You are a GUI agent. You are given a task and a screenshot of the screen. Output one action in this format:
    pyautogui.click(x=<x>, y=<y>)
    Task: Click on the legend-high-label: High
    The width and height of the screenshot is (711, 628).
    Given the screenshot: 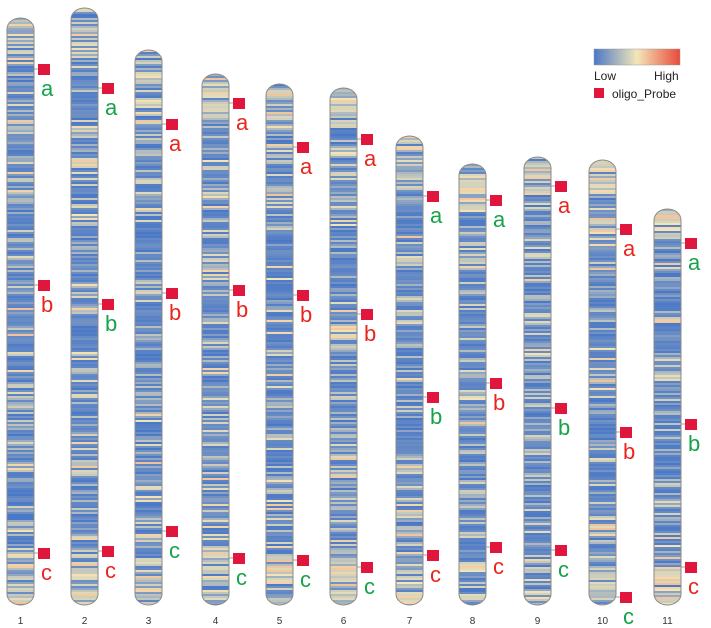 What is the action you would take?
    pyautogui.click(x=666, y=76)
    